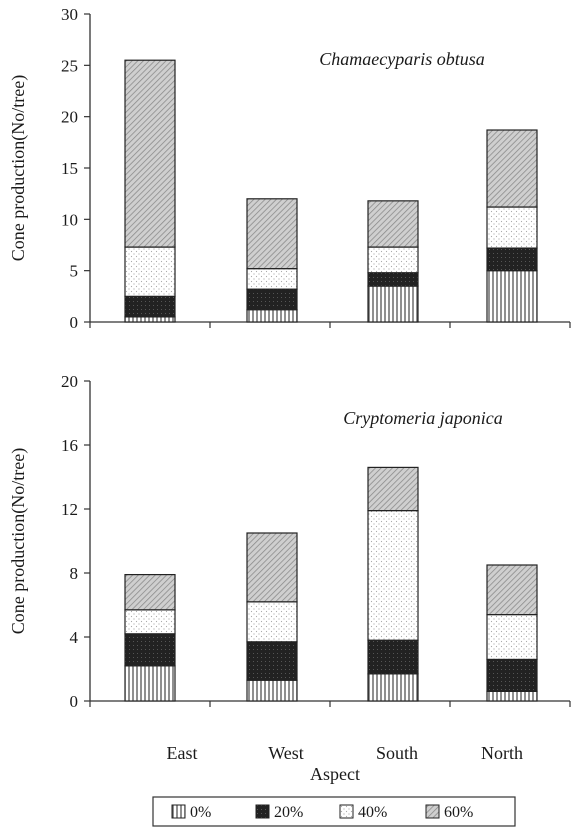 The width and height of the screenshot is (573, 833). Describe the element at coordinates (69, 509) in the screenshot. I see `y-tick-label: 12` at that location.